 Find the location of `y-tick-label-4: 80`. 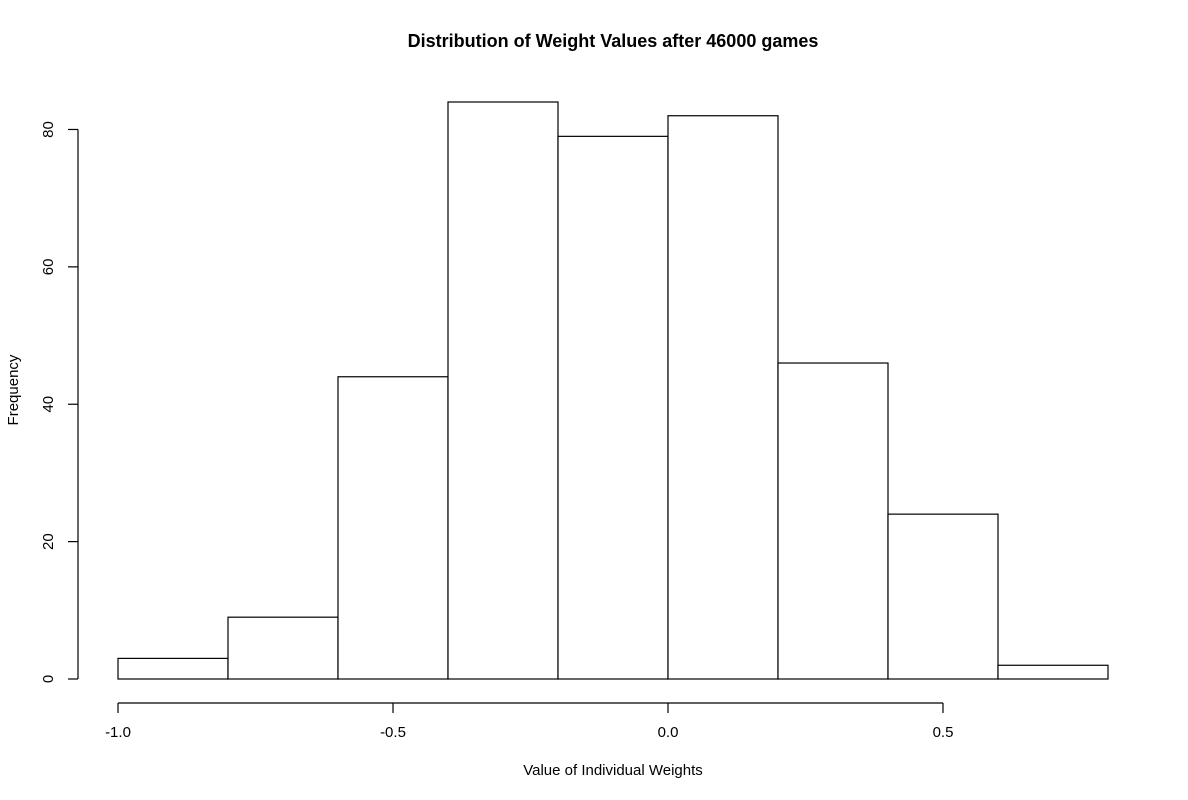

y-tick-label-4: 80 is located at coordinates (48, 129).